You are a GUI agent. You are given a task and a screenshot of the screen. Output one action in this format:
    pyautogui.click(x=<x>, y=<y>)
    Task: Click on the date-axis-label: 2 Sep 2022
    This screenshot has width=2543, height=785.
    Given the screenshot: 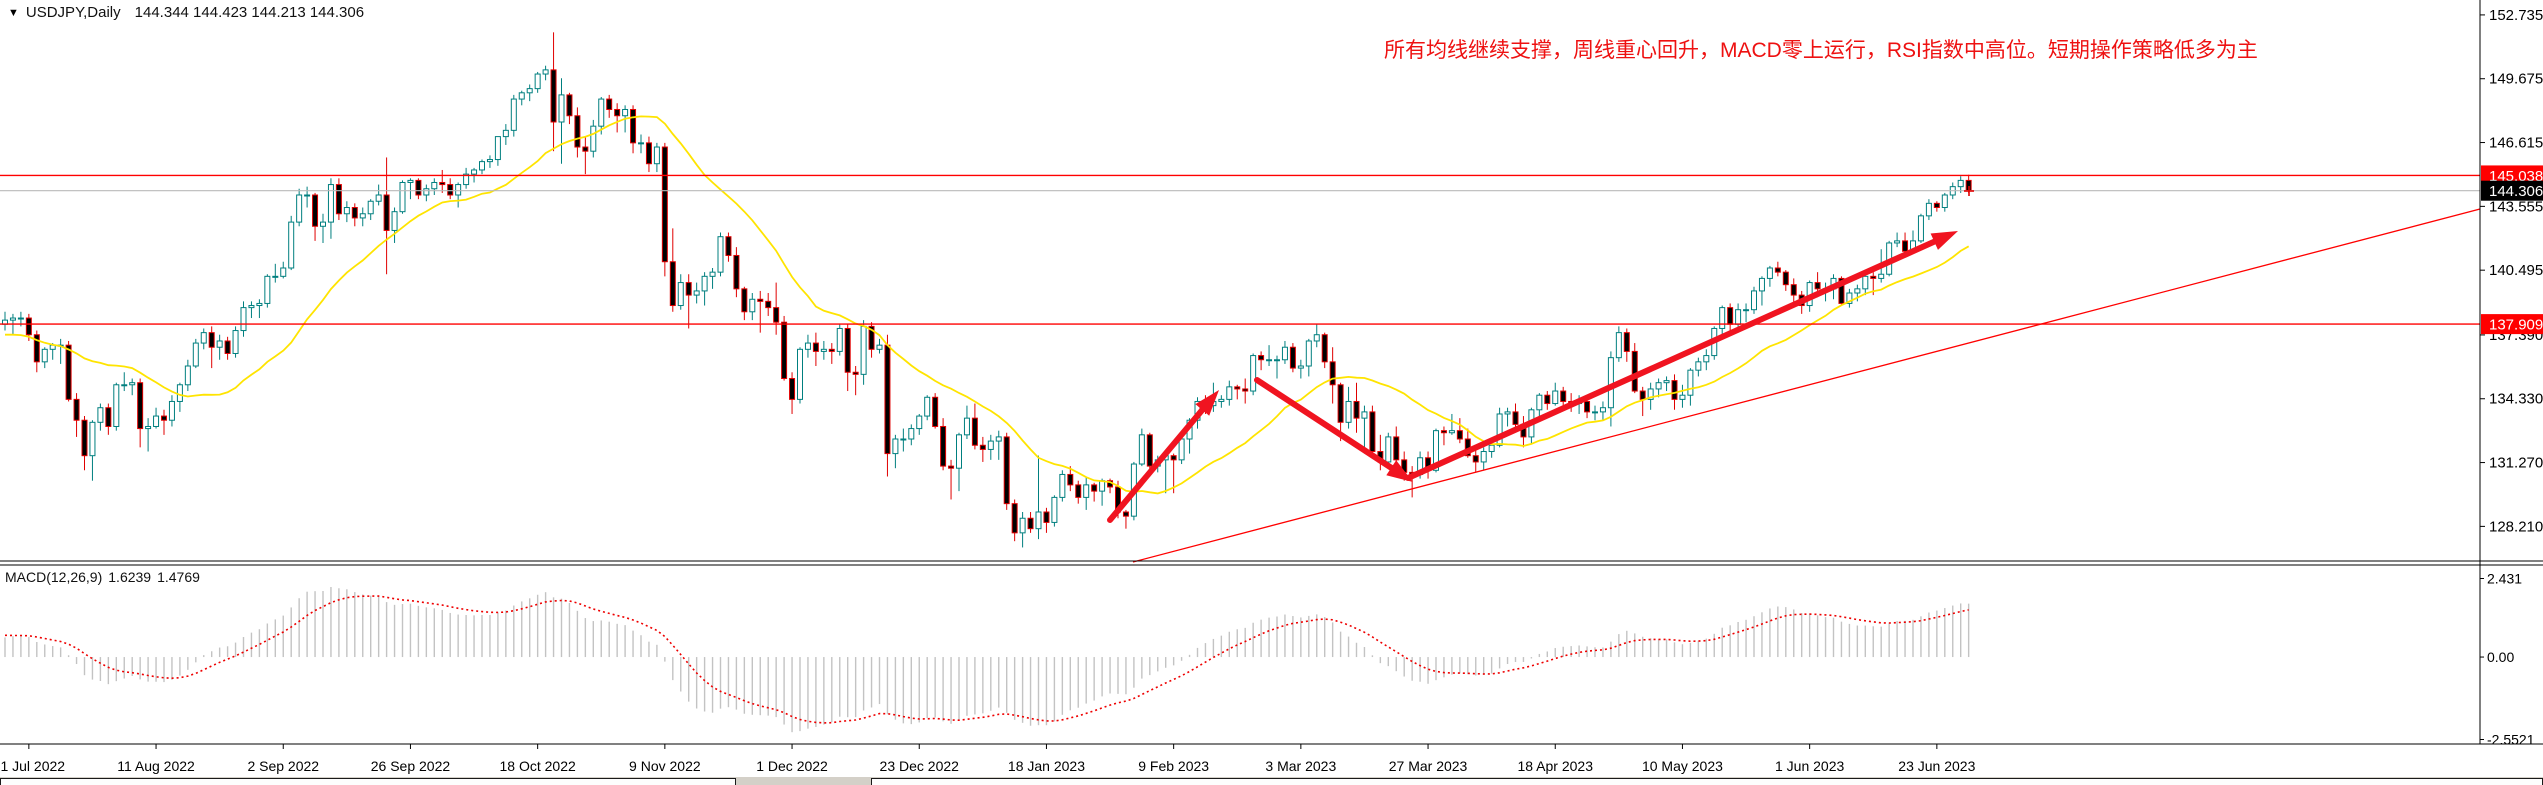 What is the action you would take?
    pyautogui.click(x=283, y=766)
    